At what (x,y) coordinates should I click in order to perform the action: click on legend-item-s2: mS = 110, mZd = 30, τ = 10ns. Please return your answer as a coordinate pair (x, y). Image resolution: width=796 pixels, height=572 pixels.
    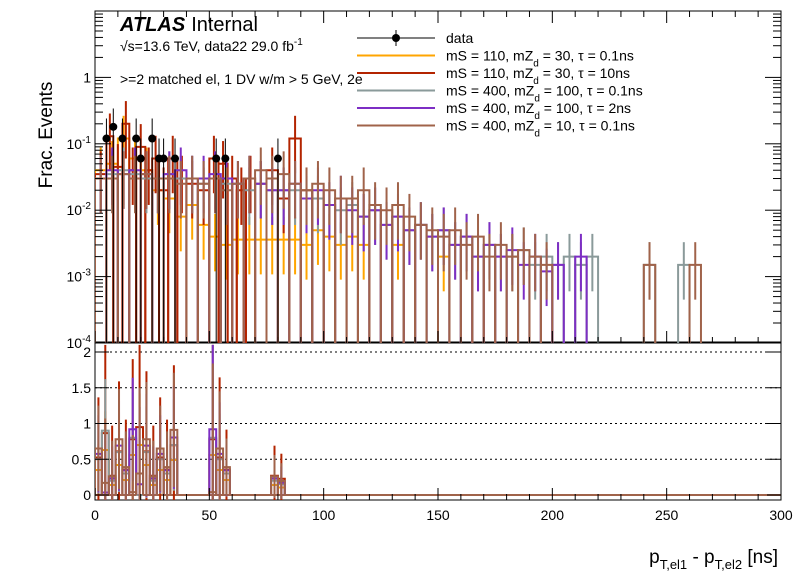
    Looking at the image, I should click on (493, 76).